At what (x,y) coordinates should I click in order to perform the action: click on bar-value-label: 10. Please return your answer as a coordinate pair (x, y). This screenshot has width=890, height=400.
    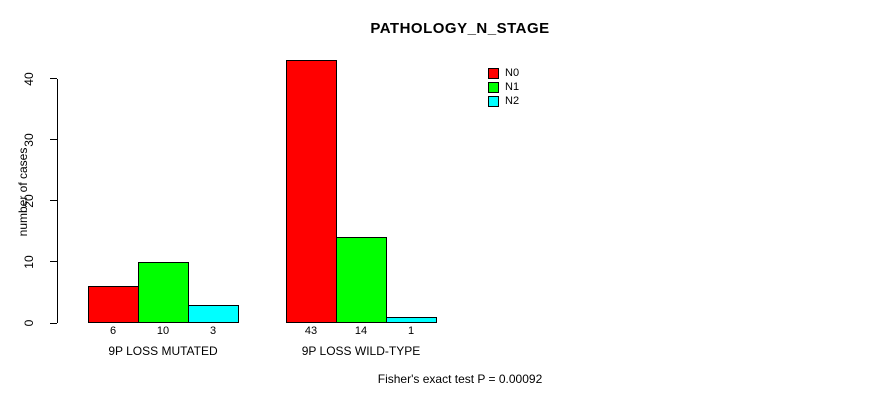
    Looking at the image, I should click on (163, 331).